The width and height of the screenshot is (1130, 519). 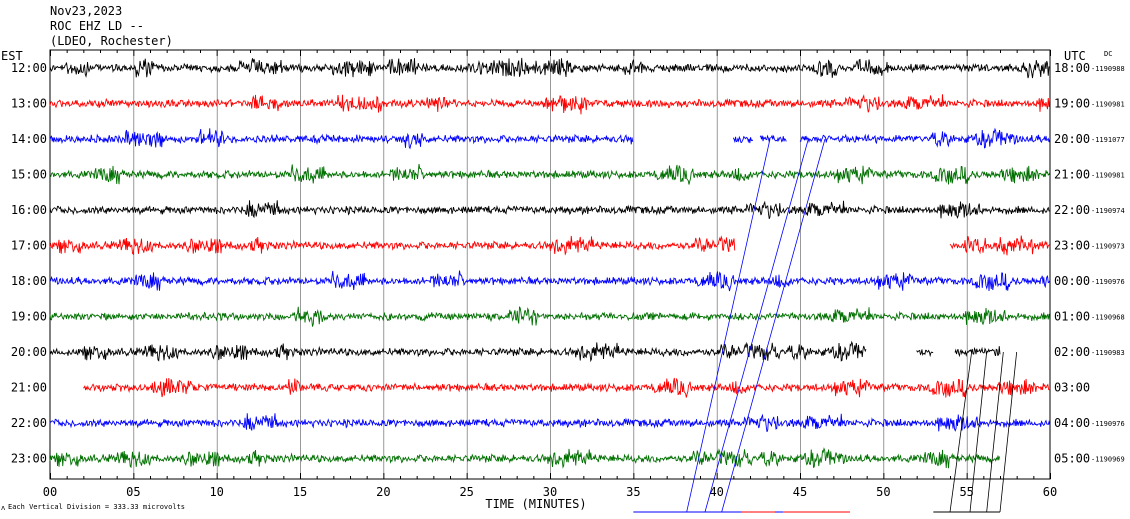 What do you see at coordinates (29, 104) in the screenshot?
I see `est-label-1300: 13:00` at bounding box center [29, 104].